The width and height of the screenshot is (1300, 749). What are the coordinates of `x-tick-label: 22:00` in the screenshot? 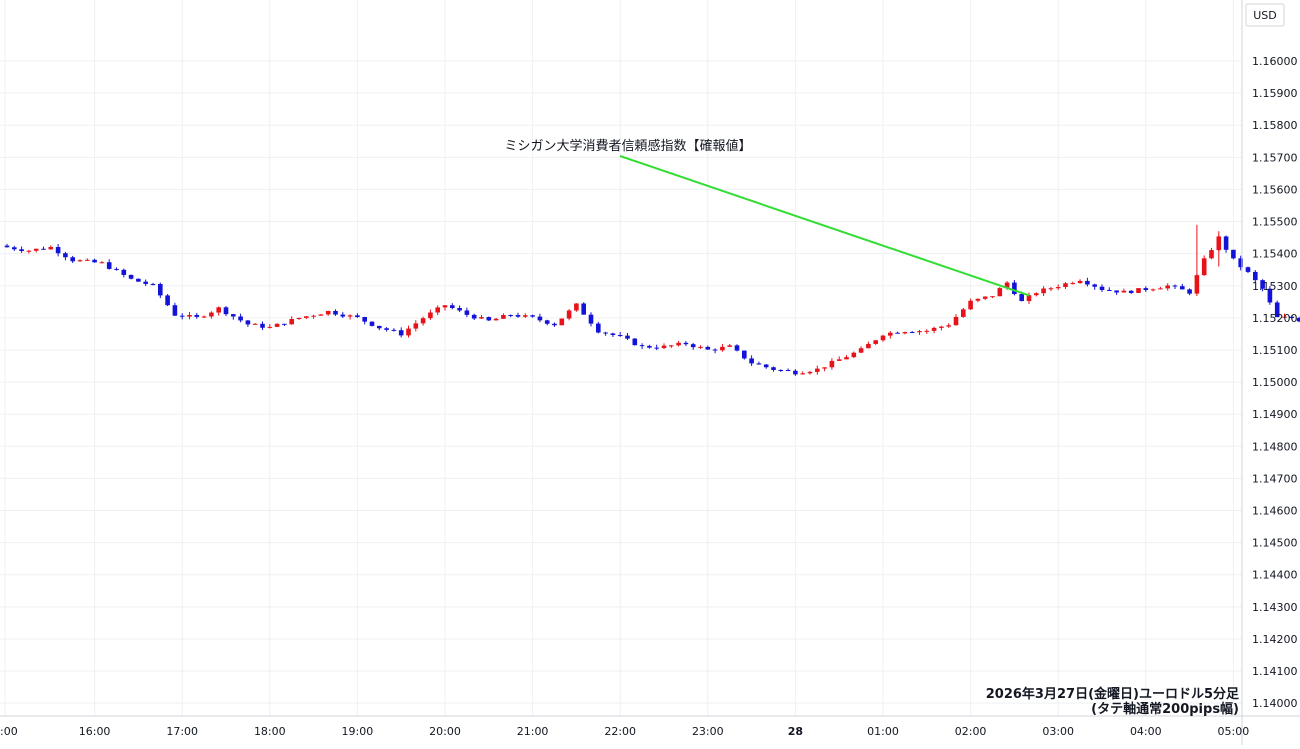 It's located at (620, 731).